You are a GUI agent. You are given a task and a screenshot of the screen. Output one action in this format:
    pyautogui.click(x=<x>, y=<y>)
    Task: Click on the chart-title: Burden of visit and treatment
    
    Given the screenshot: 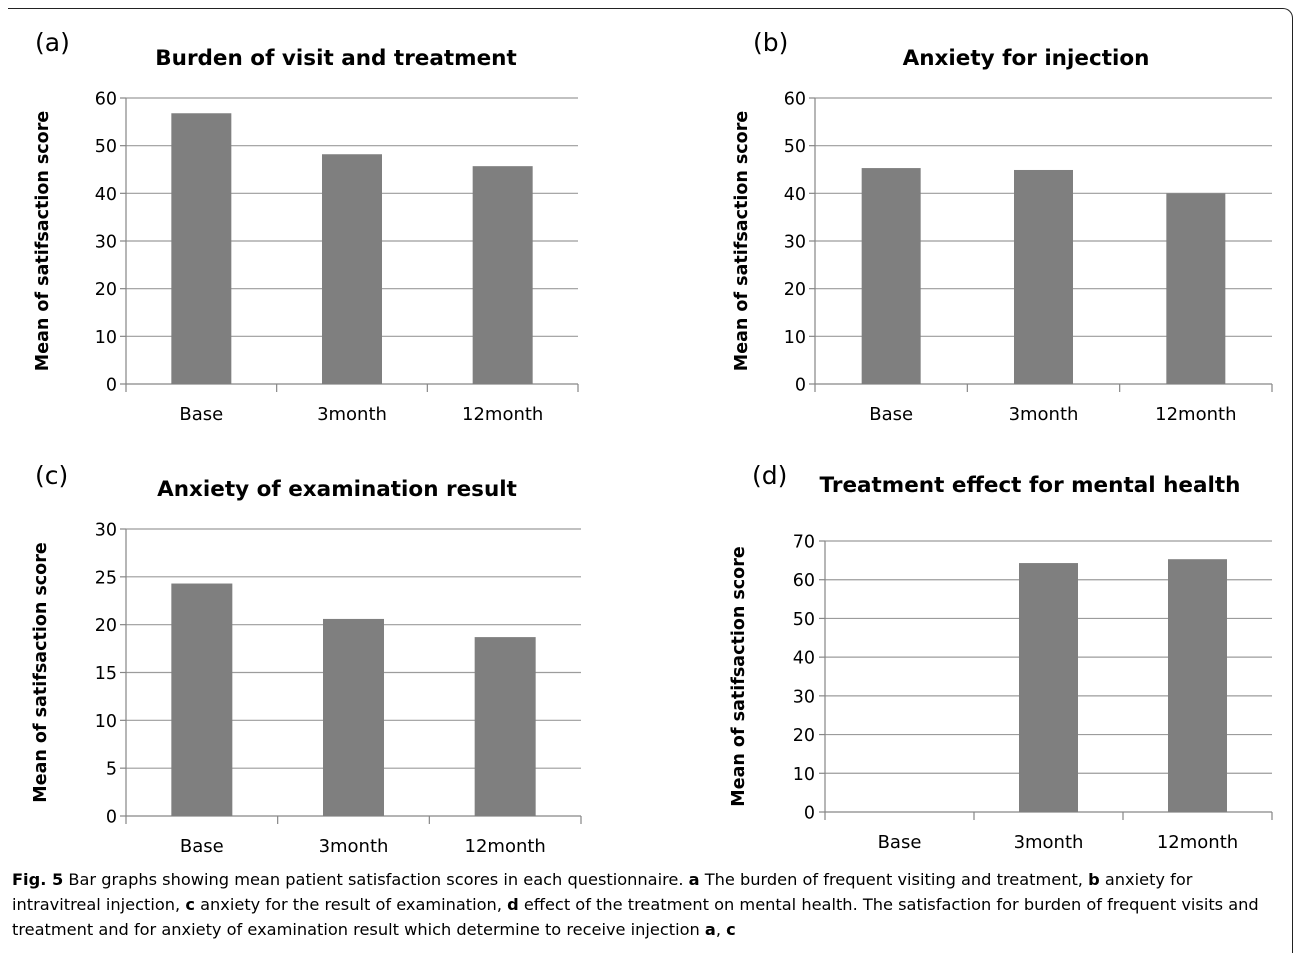 What is the action you would take?
    pyautogui.click(x=336, y=58)
    